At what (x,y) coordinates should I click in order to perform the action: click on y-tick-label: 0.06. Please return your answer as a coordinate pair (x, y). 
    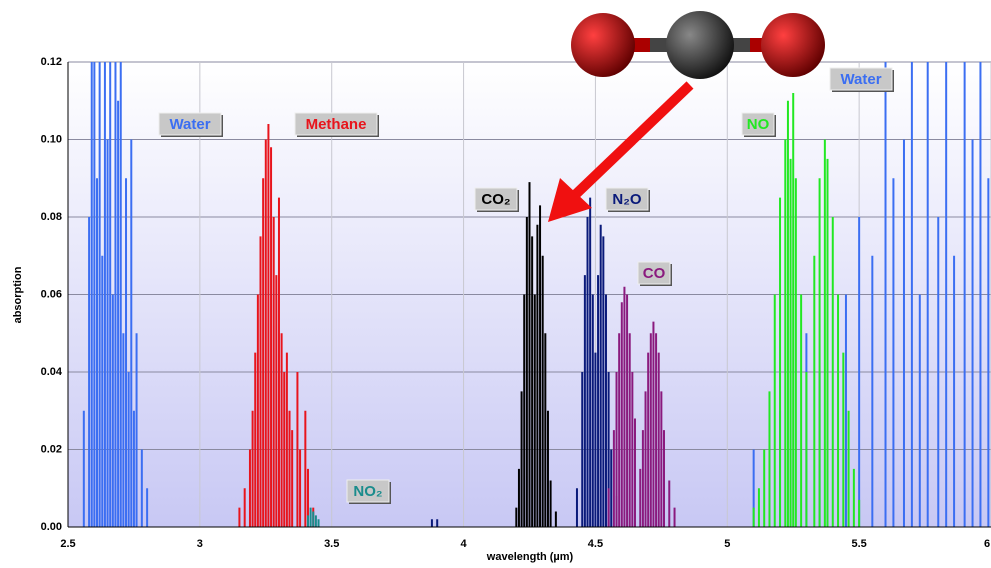
    Looking at the image, I should click on (51, 294).